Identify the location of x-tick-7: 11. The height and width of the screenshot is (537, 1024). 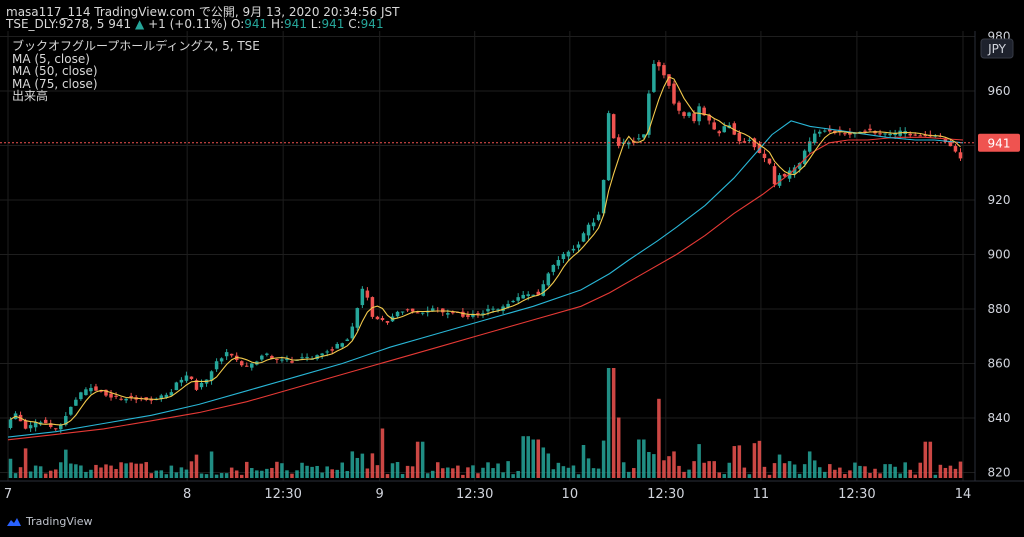
(761, 494).